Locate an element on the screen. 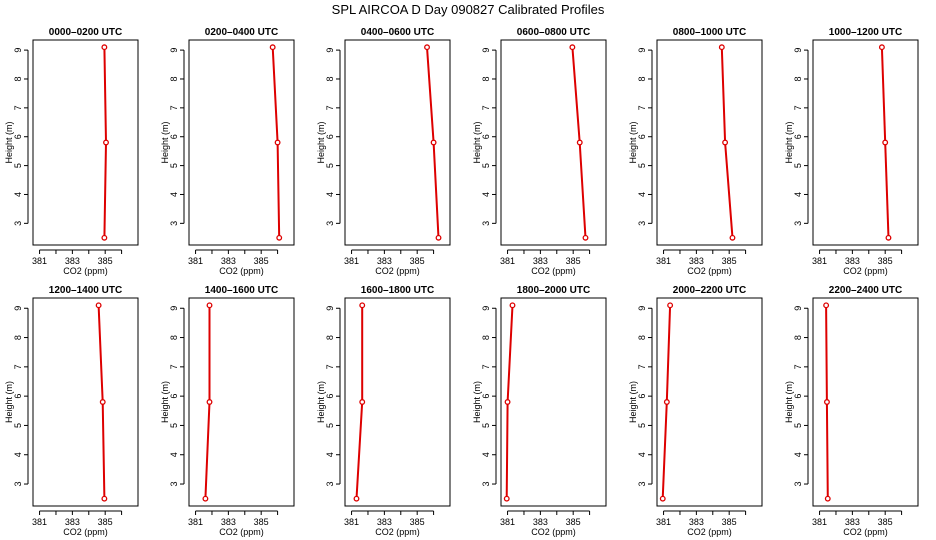  panel-title: 1800–2000 UTC is located at coordinates (553, 290).